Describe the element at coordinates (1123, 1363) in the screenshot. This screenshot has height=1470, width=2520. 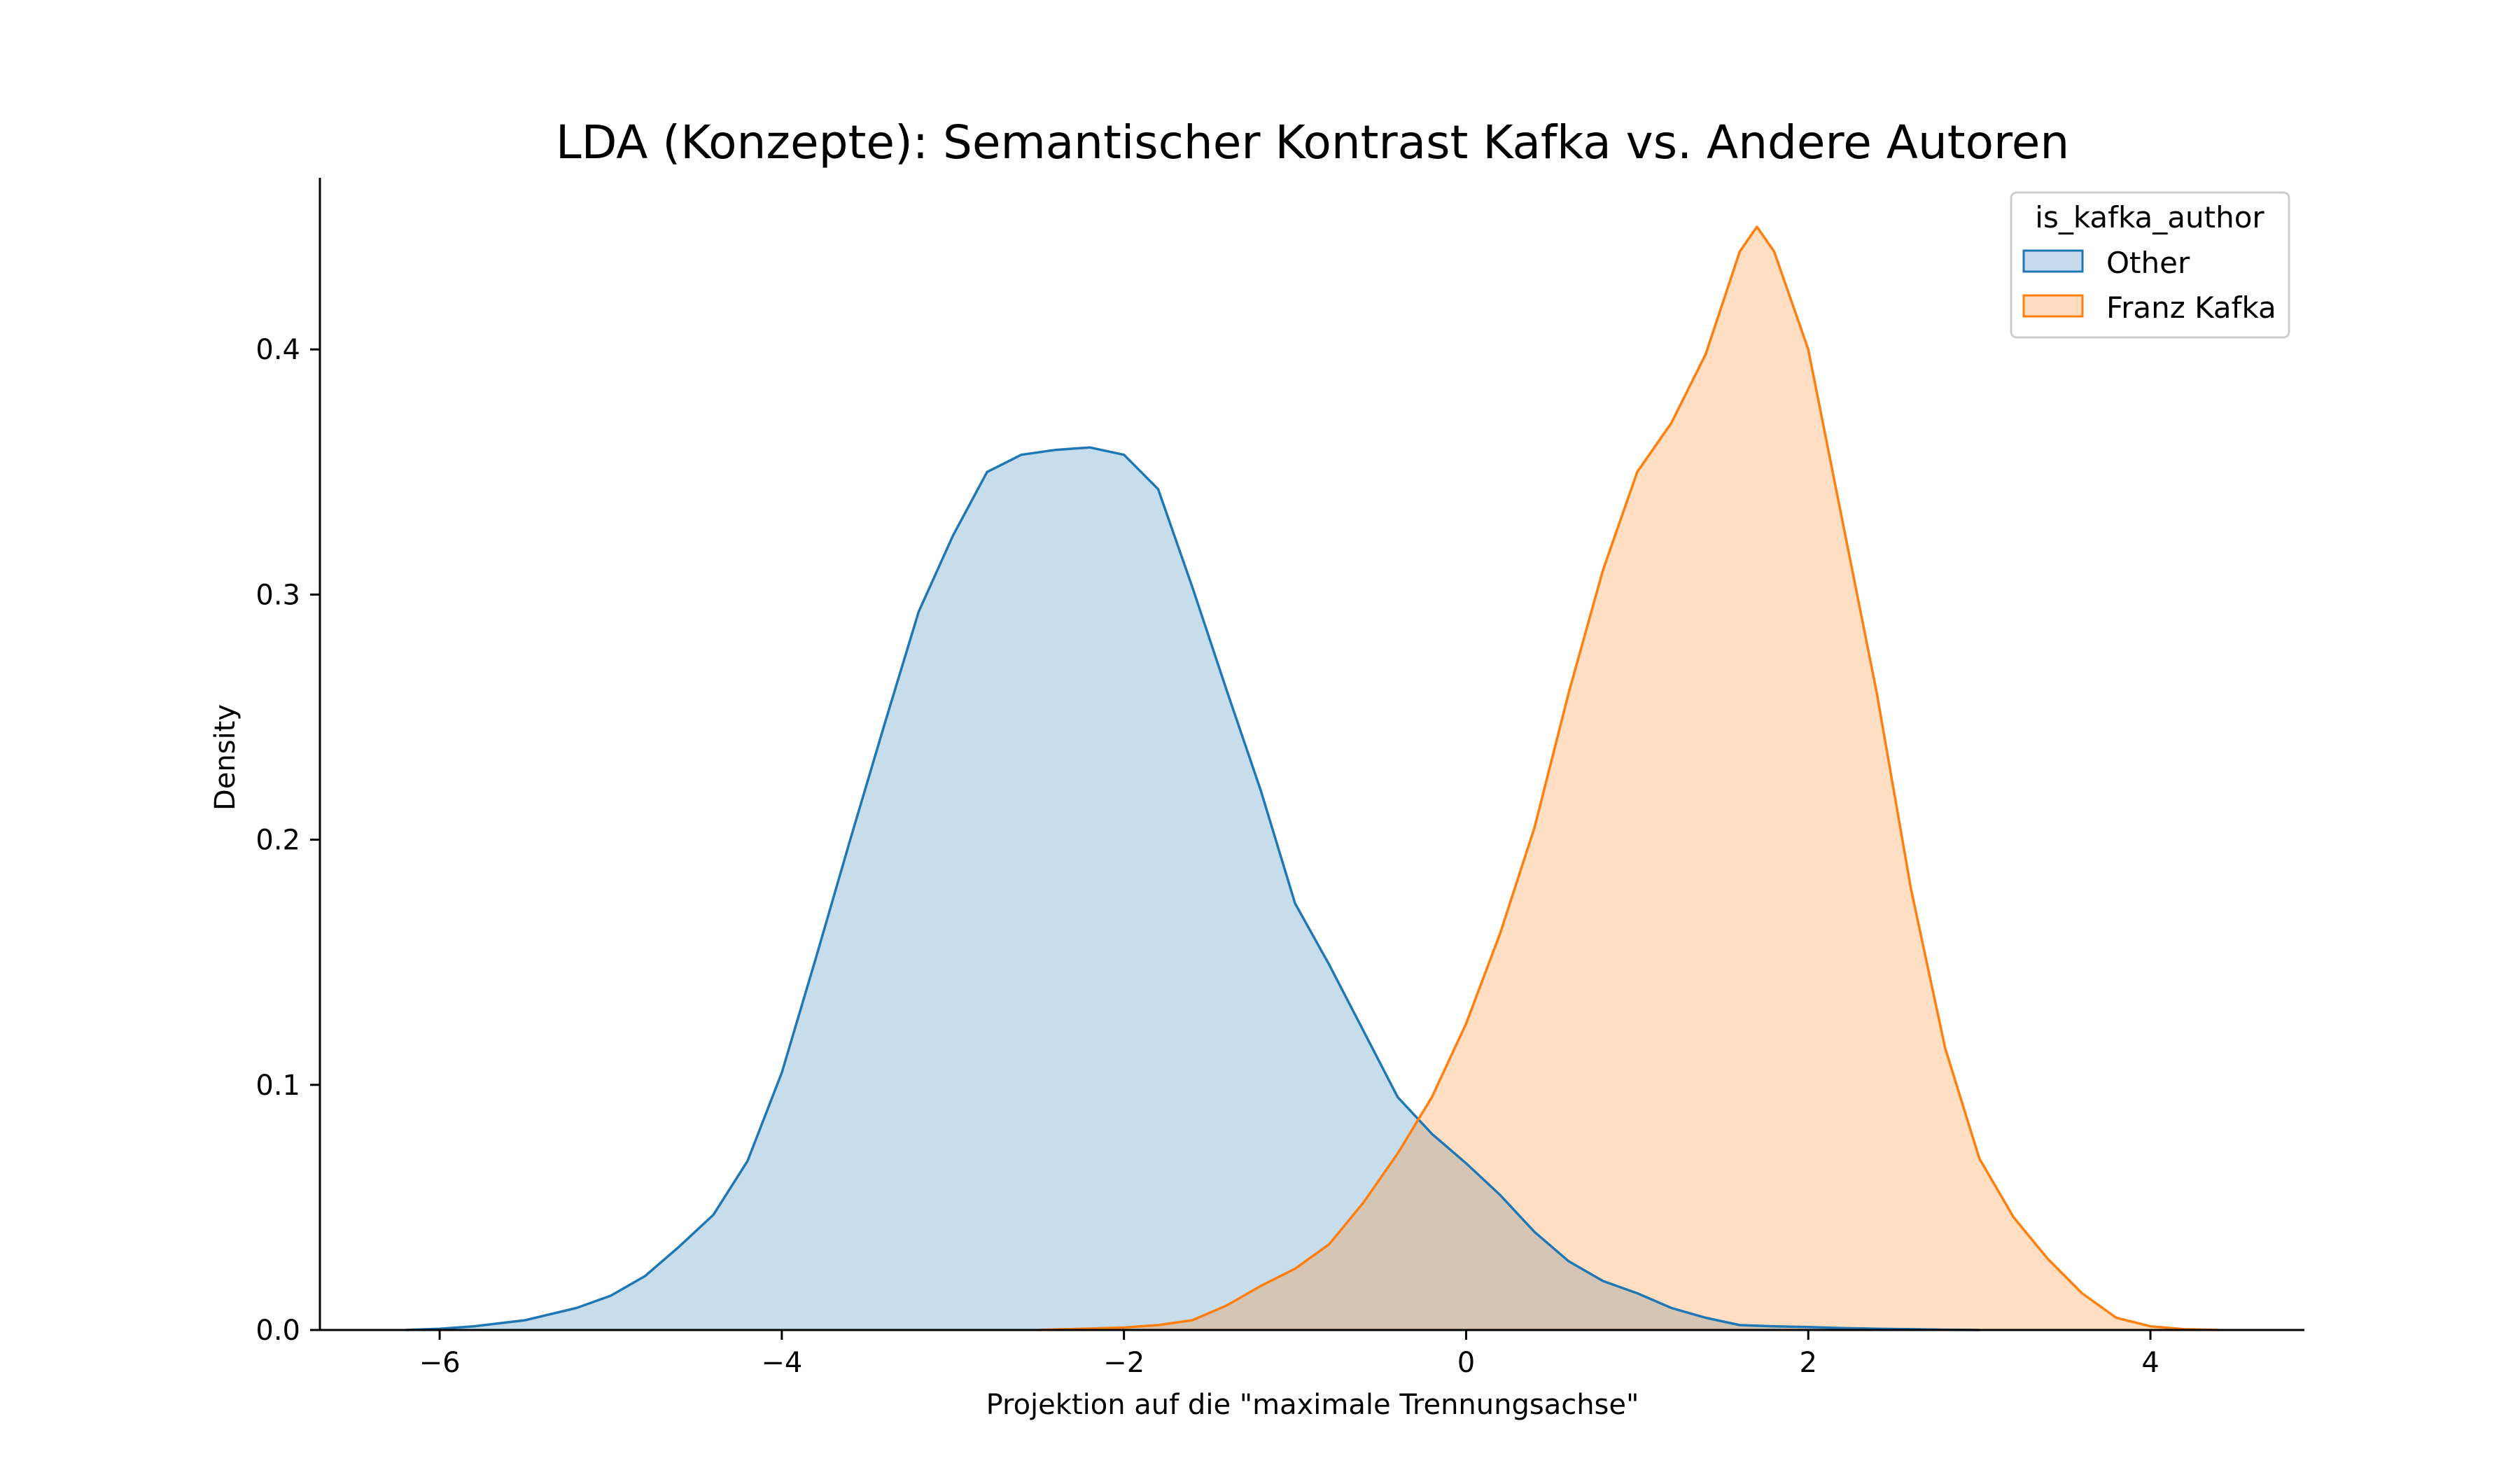
I see `x-tick-label: −2` at that location.